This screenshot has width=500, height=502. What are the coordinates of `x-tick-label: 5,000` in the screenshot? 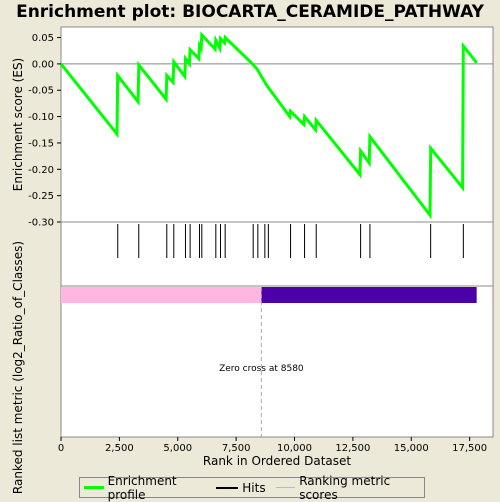 It's located at (177, 448).